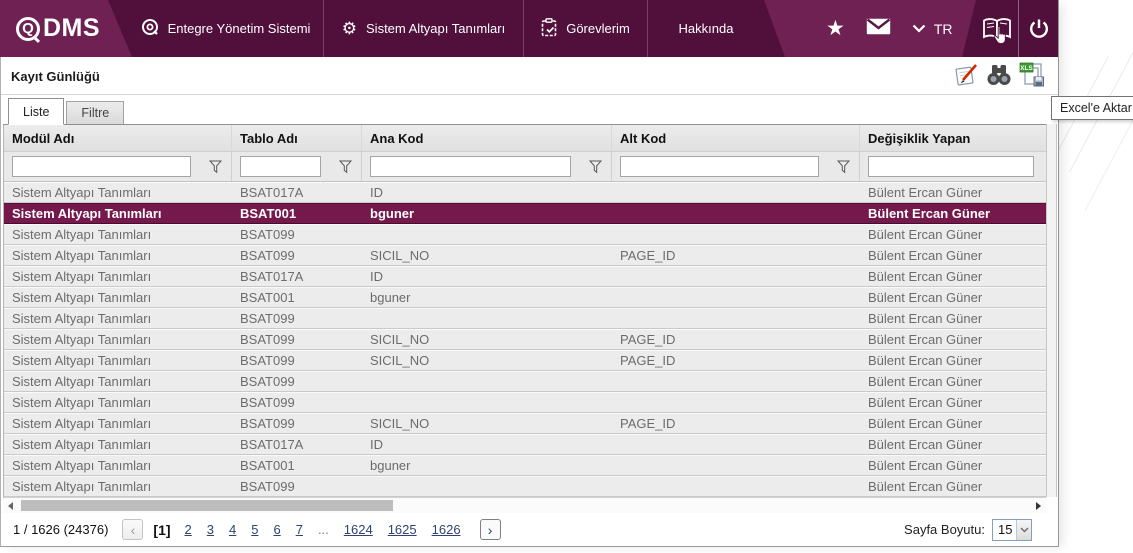 This screenshot has height=553, width=1133. I want to click on titlebar-toolbar: XLS, so click(999, 75).